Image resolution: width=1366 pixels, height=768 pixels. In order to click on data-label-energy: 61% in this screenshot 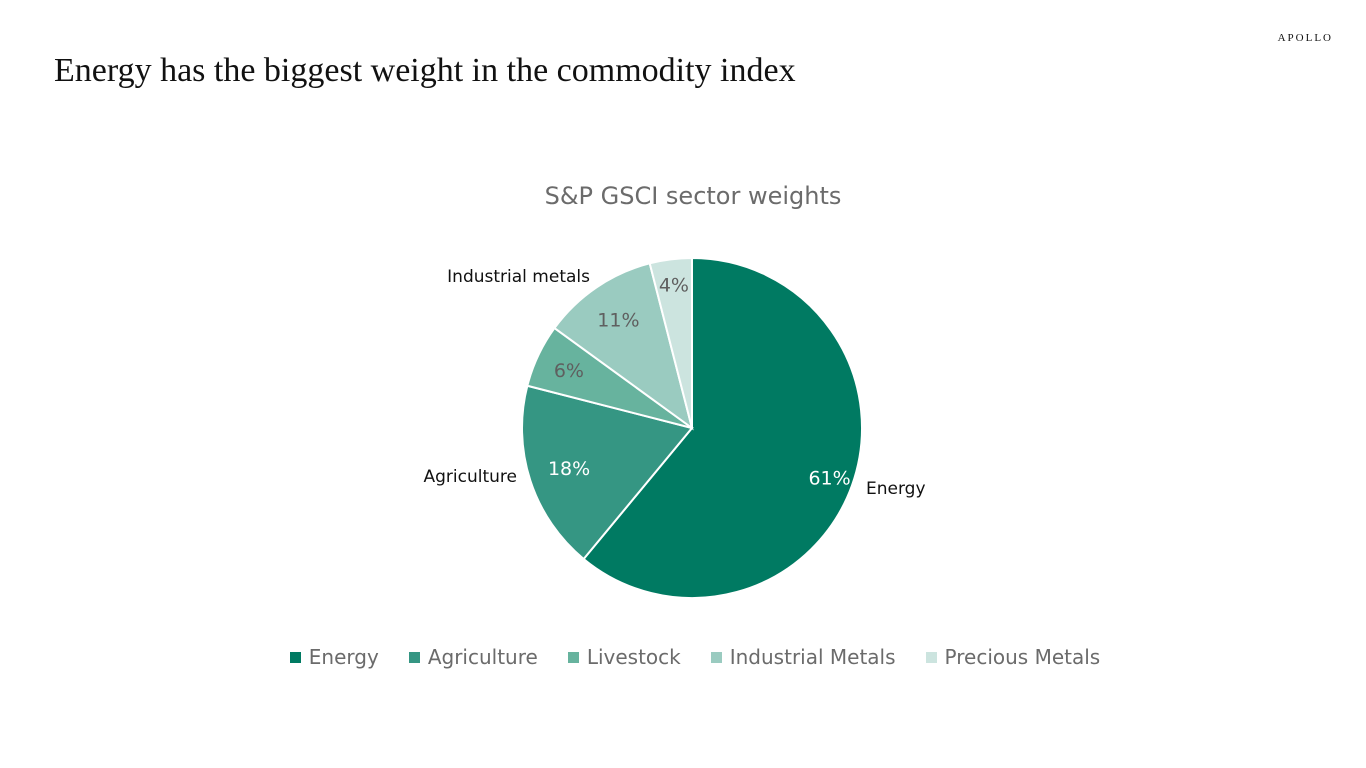, I will do `click(829, 479)`.